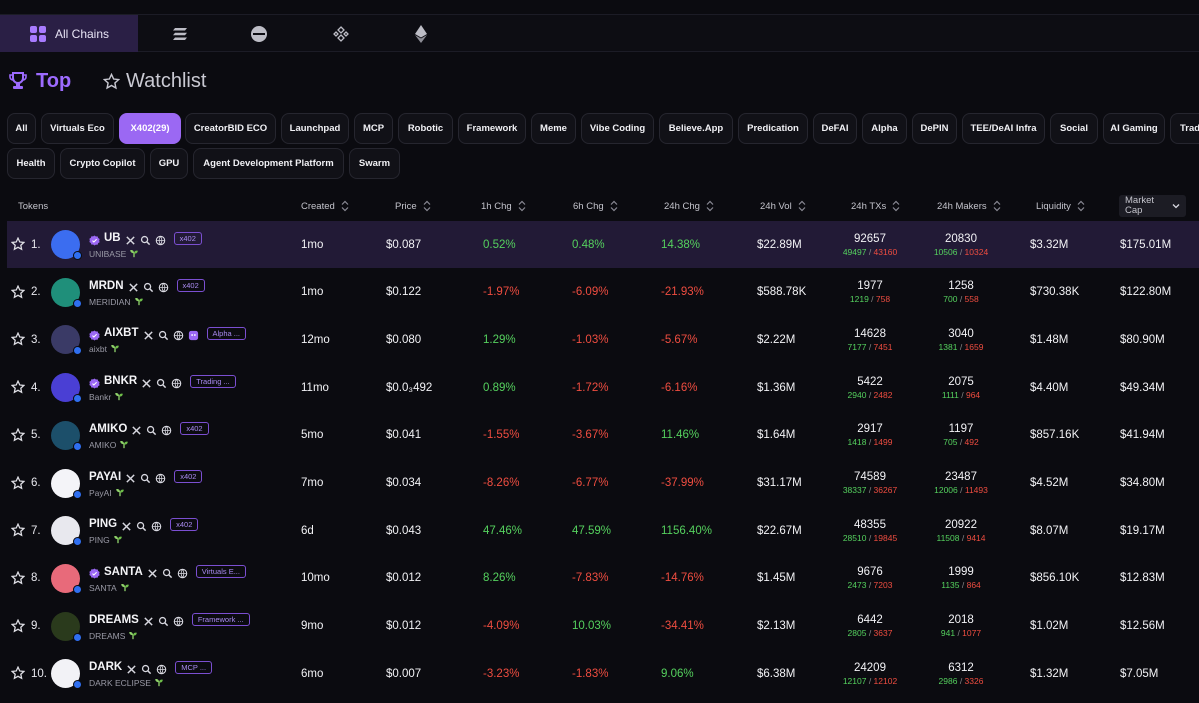  What do you see at coordinates (1184, 128) in the screenshot?
I see `category-chip-trad: Trad` at bounding box center [1184, 128].